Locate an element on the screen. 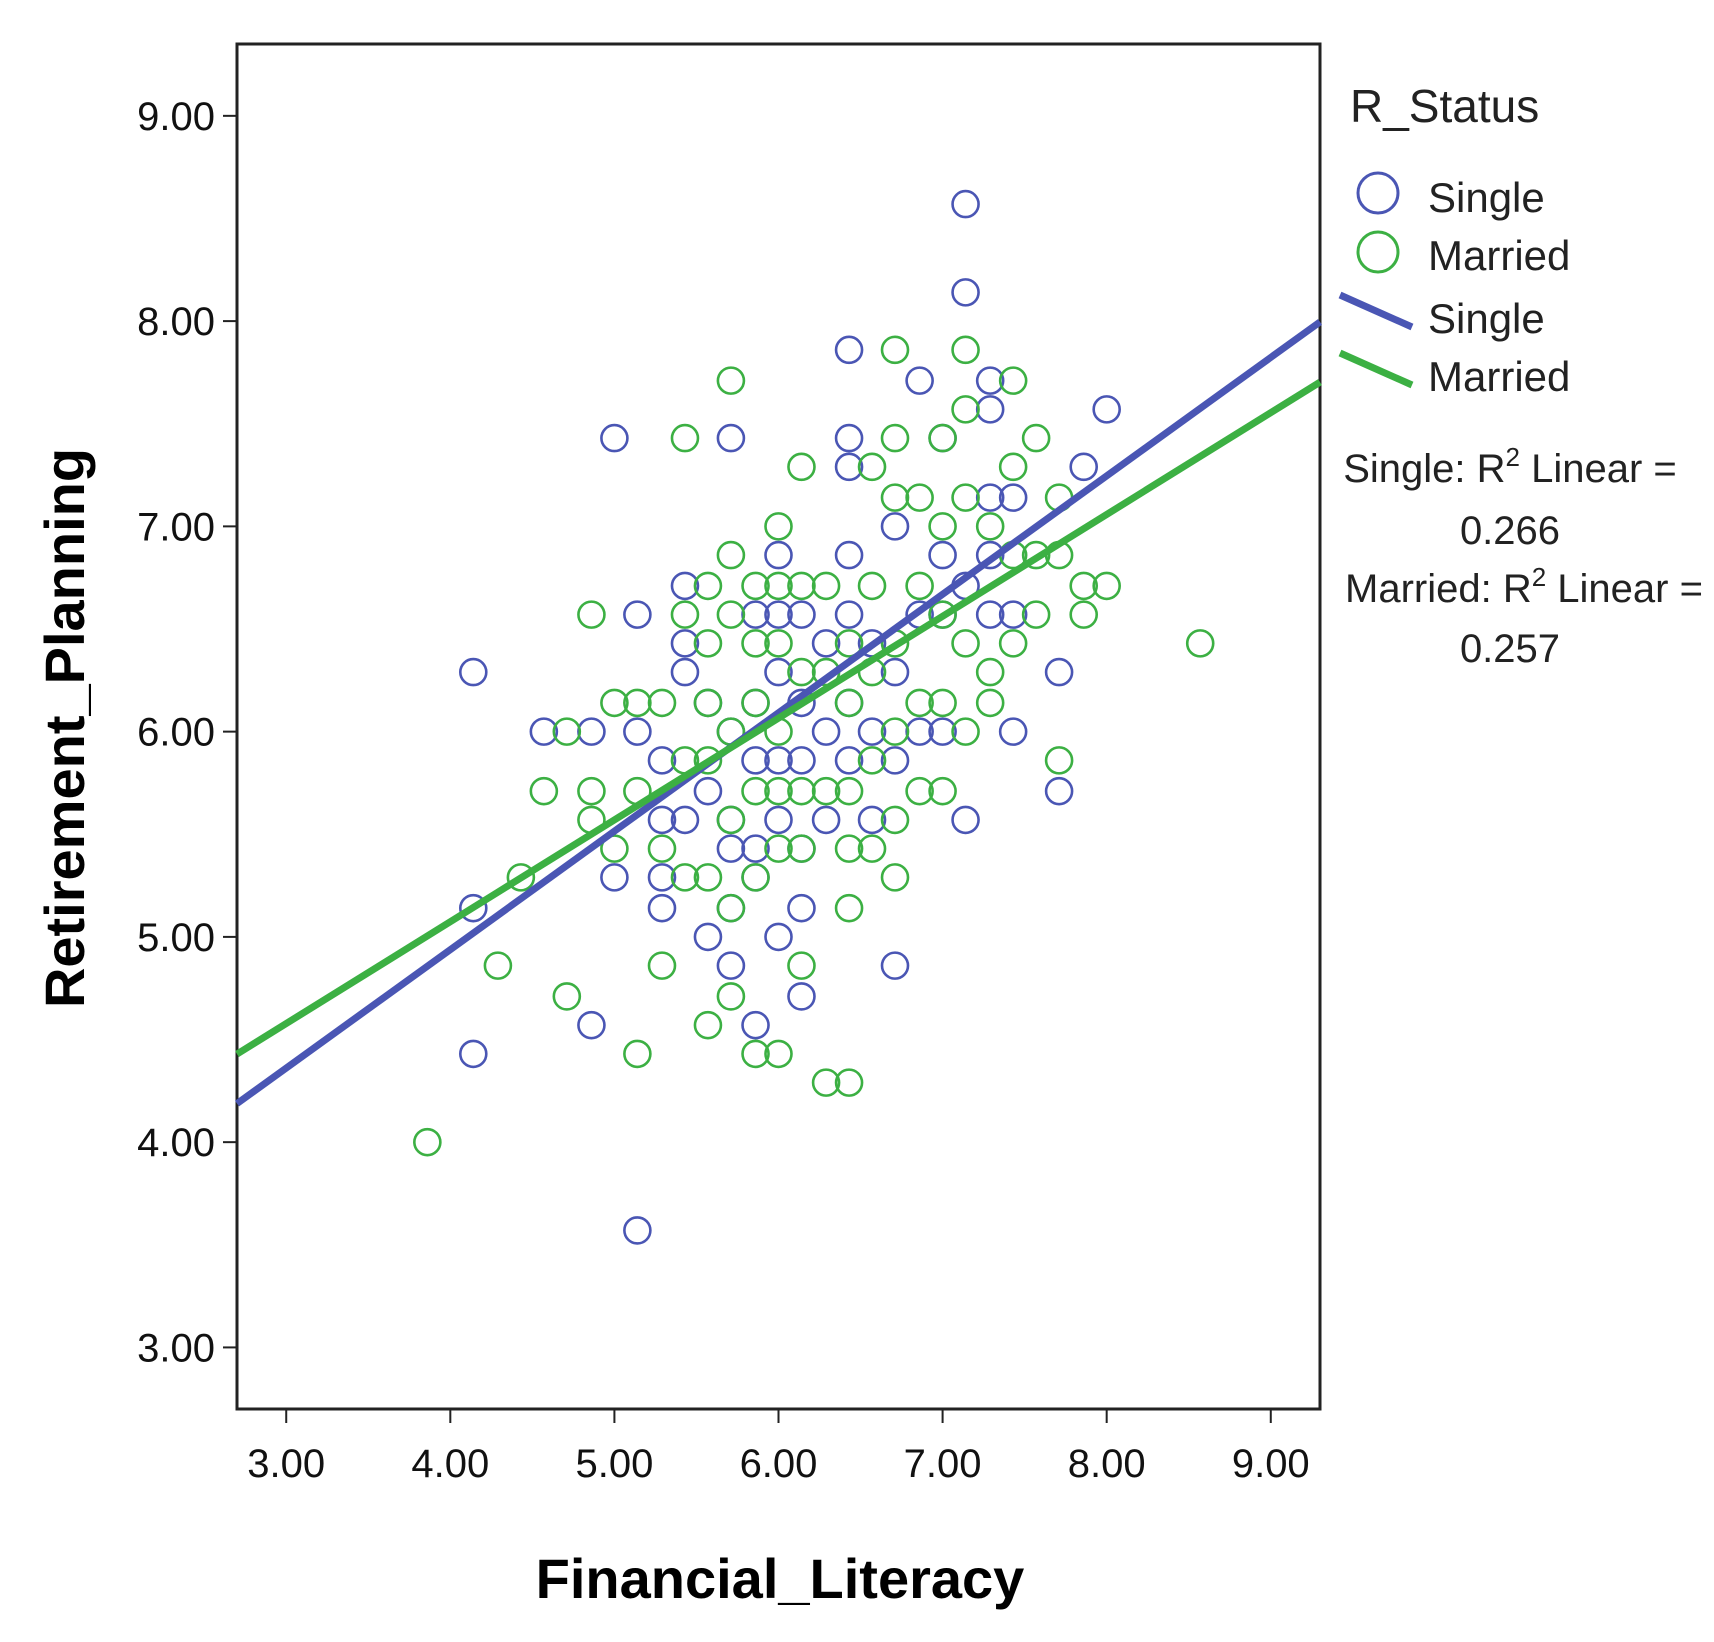 The image size is (1714, 1642). x-axis-title: Financial_Literacy is located at coordinates (780, 1578).